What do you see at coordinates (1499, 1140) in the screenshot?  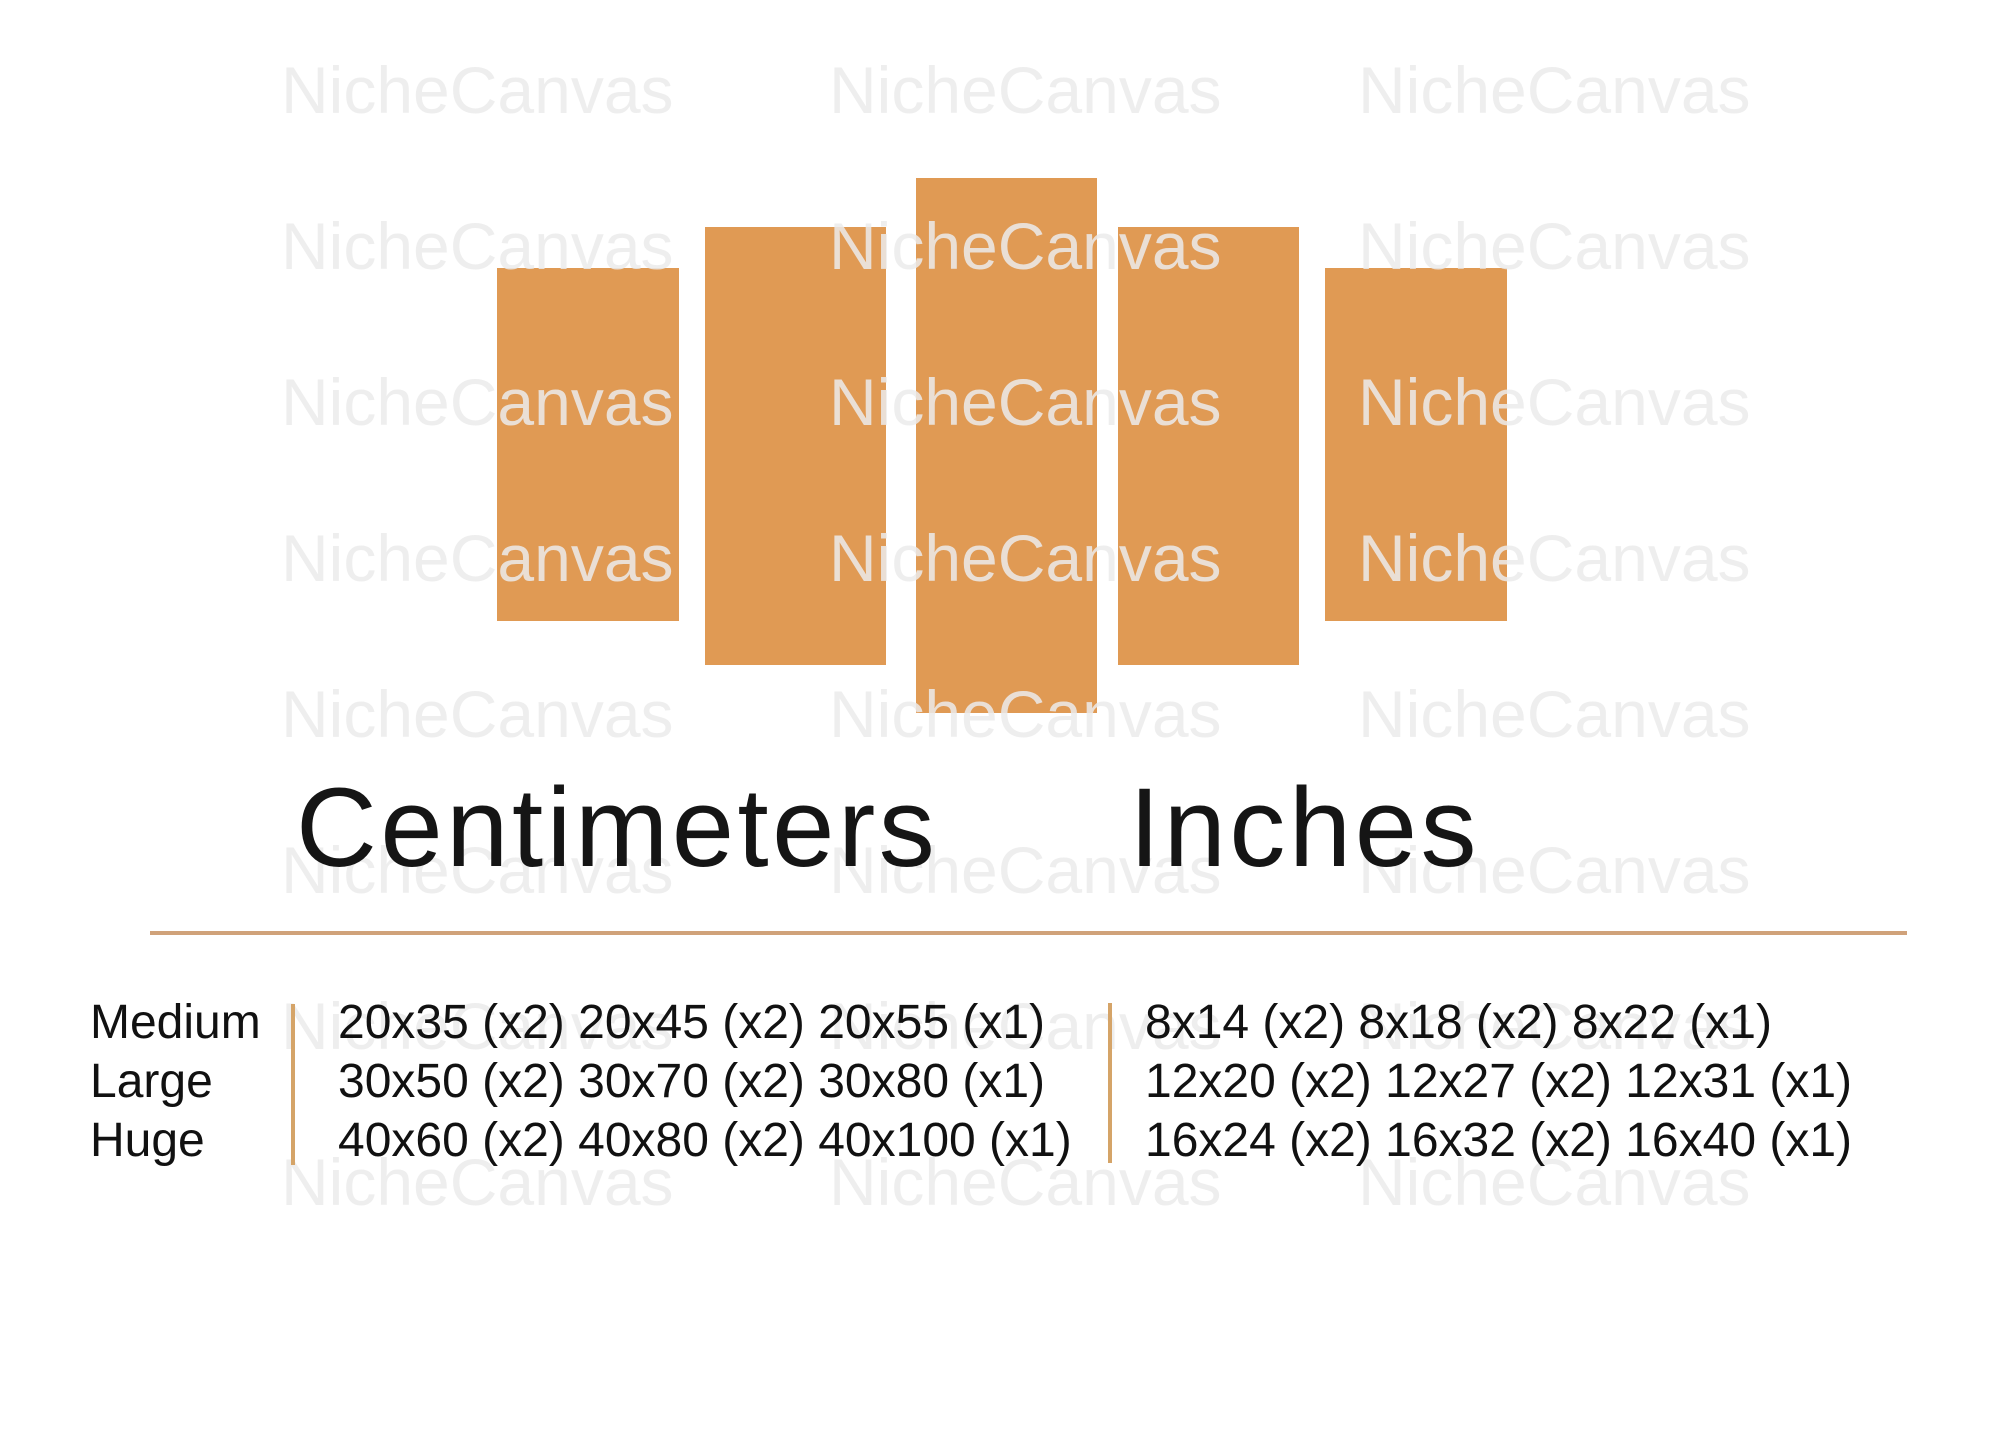 I see `inch-values-huge: 16x24 (x2) 16x32 (x2) 16x40 (x1)` at bounding box center [1499, 1140].